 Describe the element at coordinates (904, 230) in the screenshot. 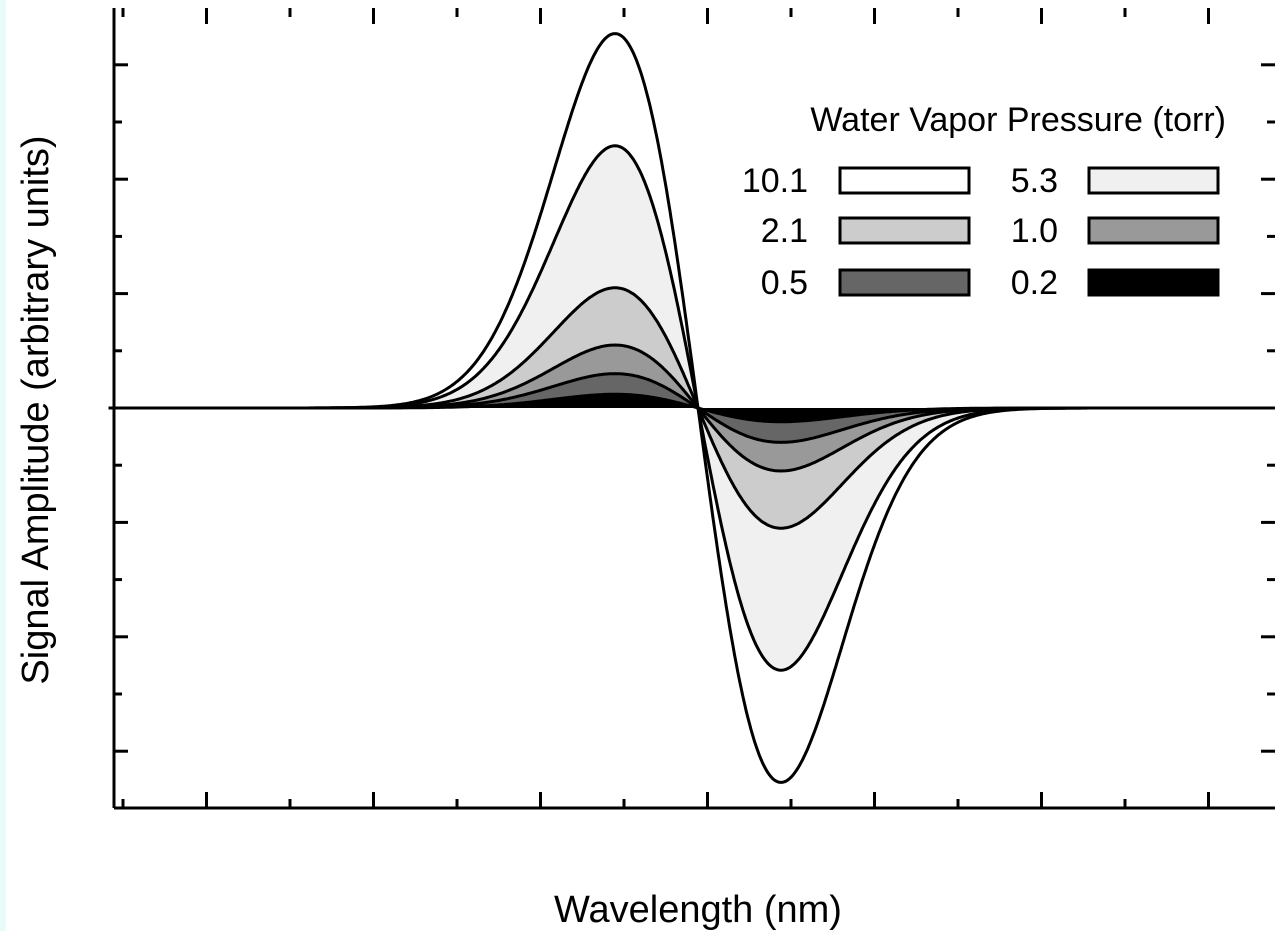

I see `legend-swatch-2.1` at that location.